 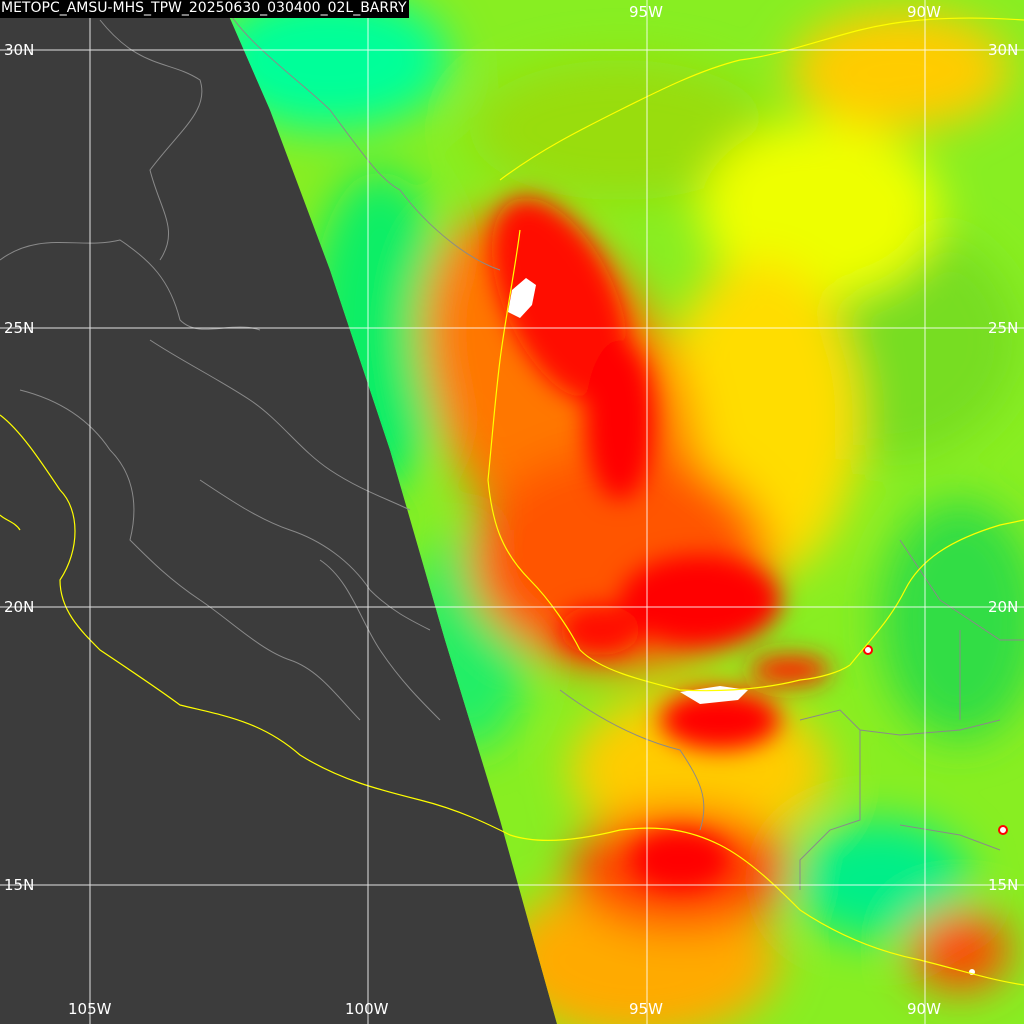 What do you see at coordinates (646, 12) in the screenshot?
I see `lon-label-top-95w: 95W` at bounding box center [646, 12].